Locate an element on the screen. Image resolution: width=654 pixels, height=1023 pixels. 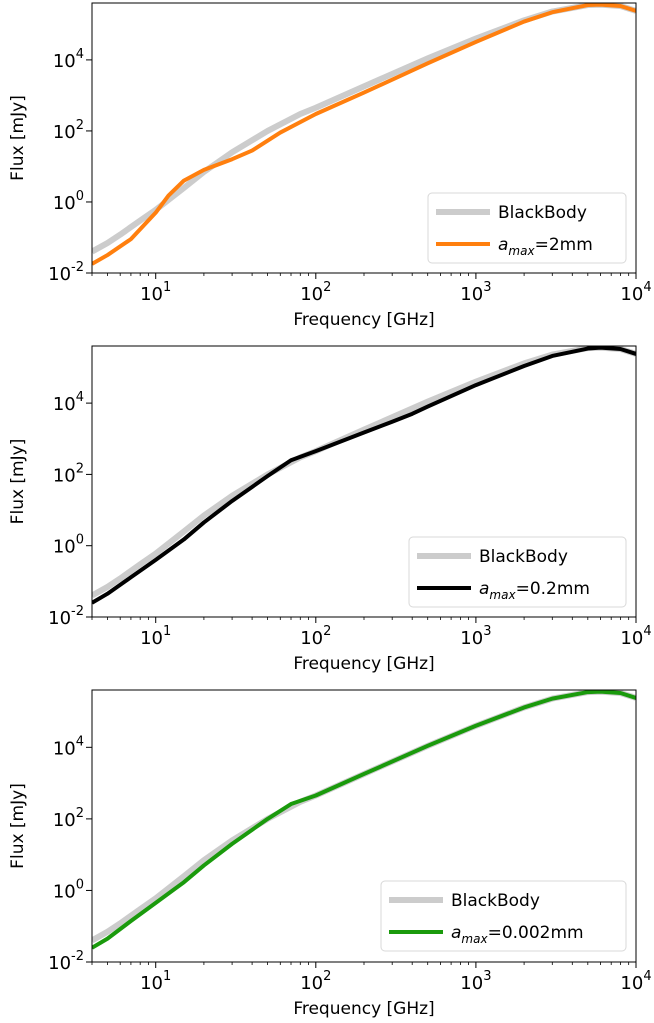
legend-label-amax: amax=0.2mm is located at coordinates (534, 590).